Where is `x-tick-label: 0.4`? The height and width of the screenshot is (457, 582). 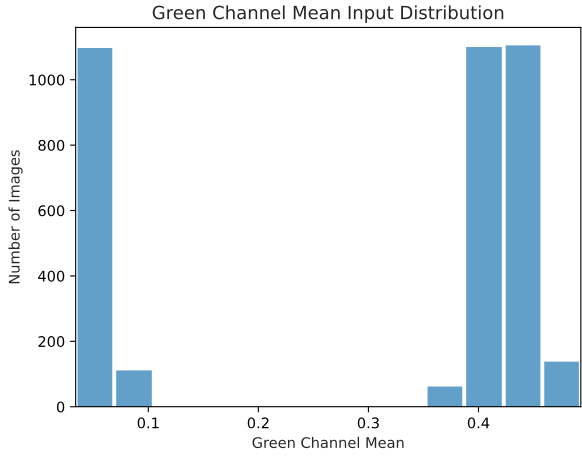 x-tick-label: 0.4 is located at coordinates (479, 422).